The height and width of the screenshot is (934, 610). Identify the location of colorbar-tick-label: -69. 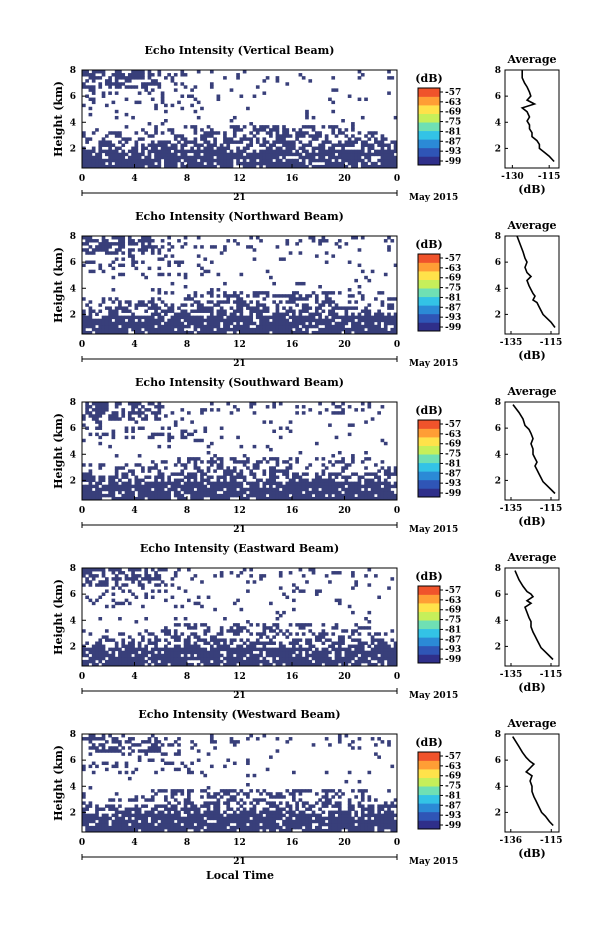
(453, 279).